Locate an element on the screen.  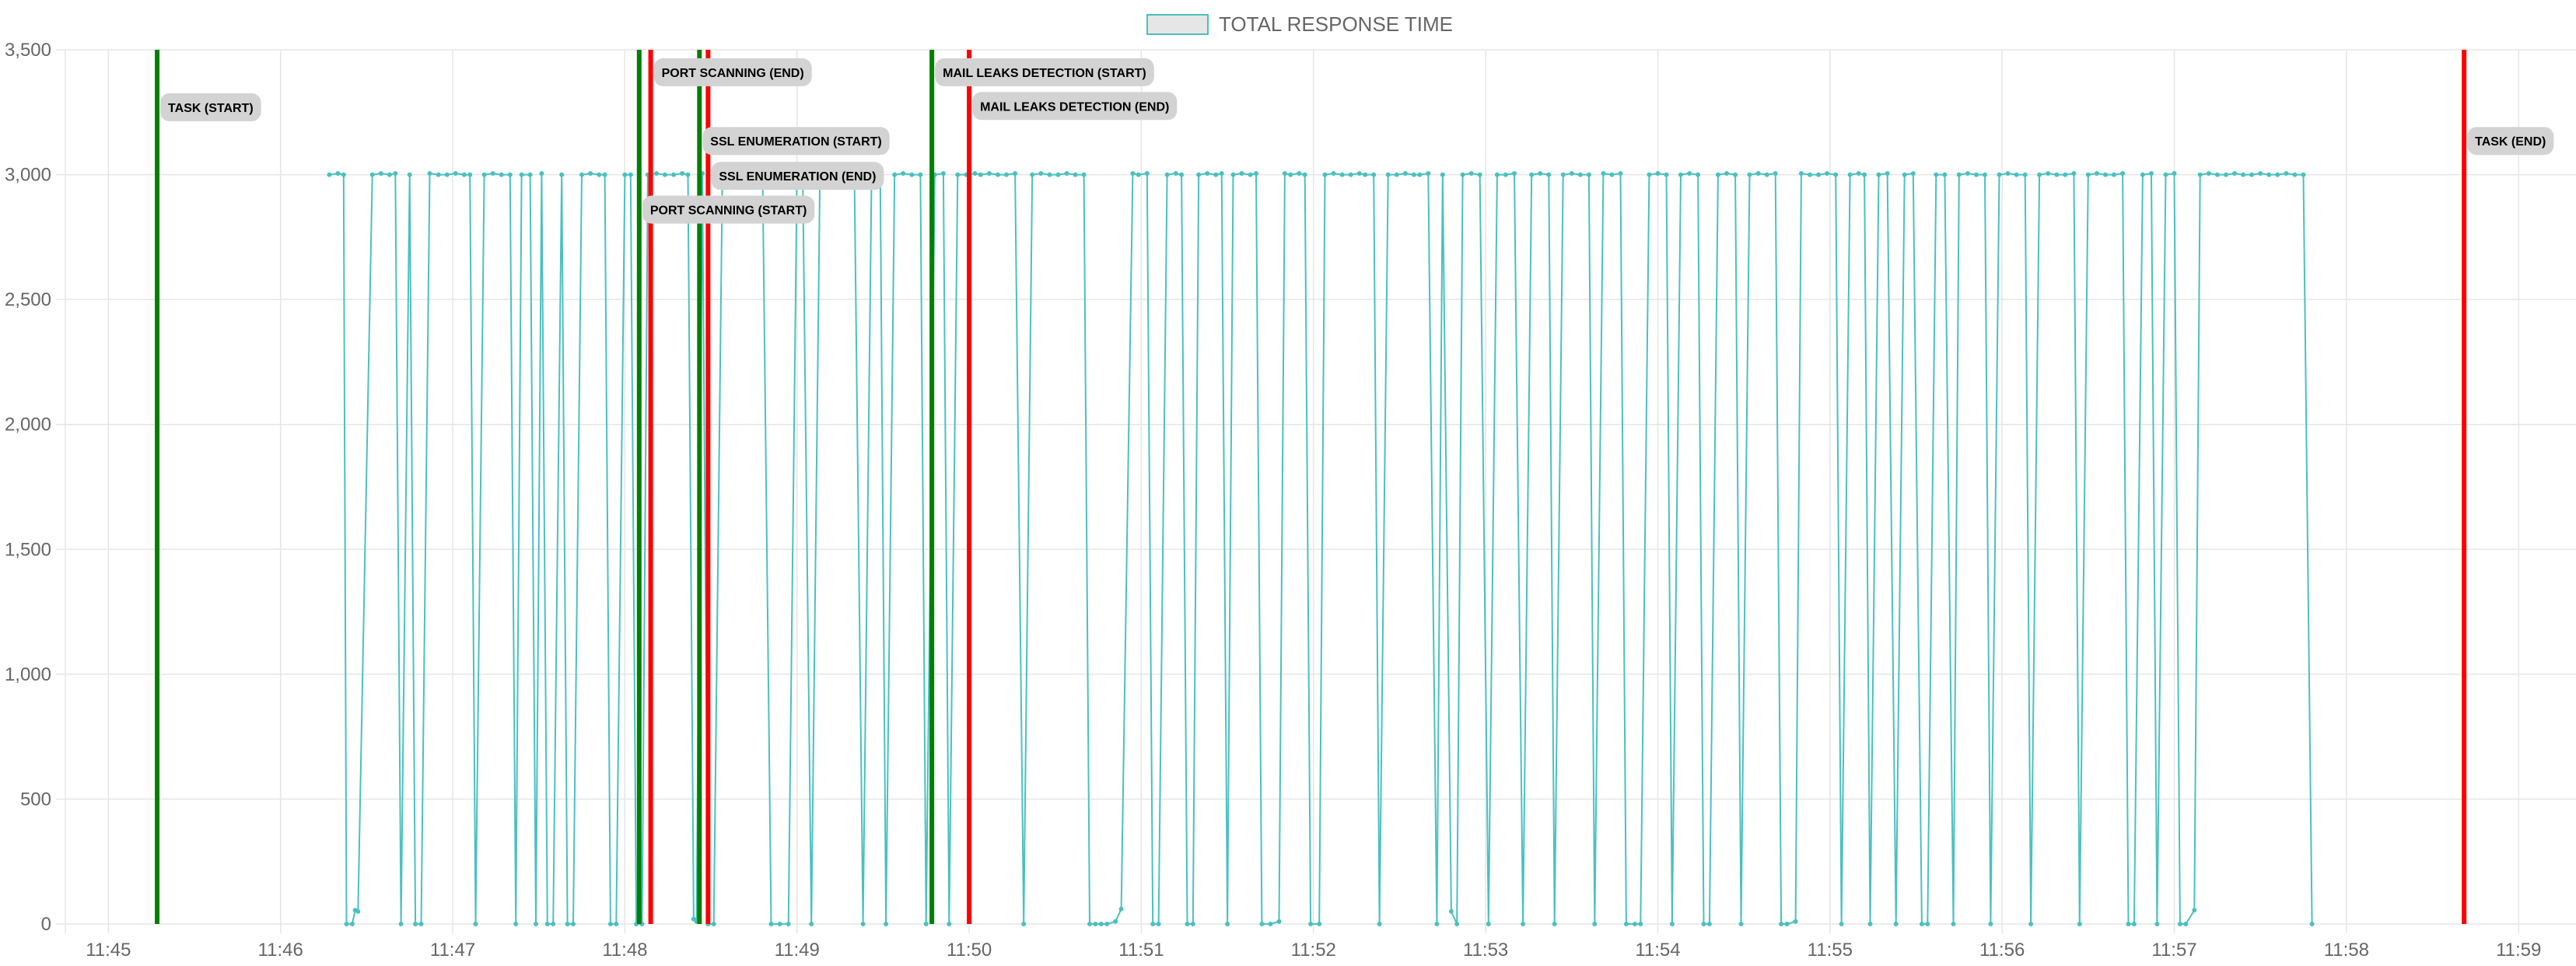
y-tick-label: 1,500 is located at coordinates (28, 549).